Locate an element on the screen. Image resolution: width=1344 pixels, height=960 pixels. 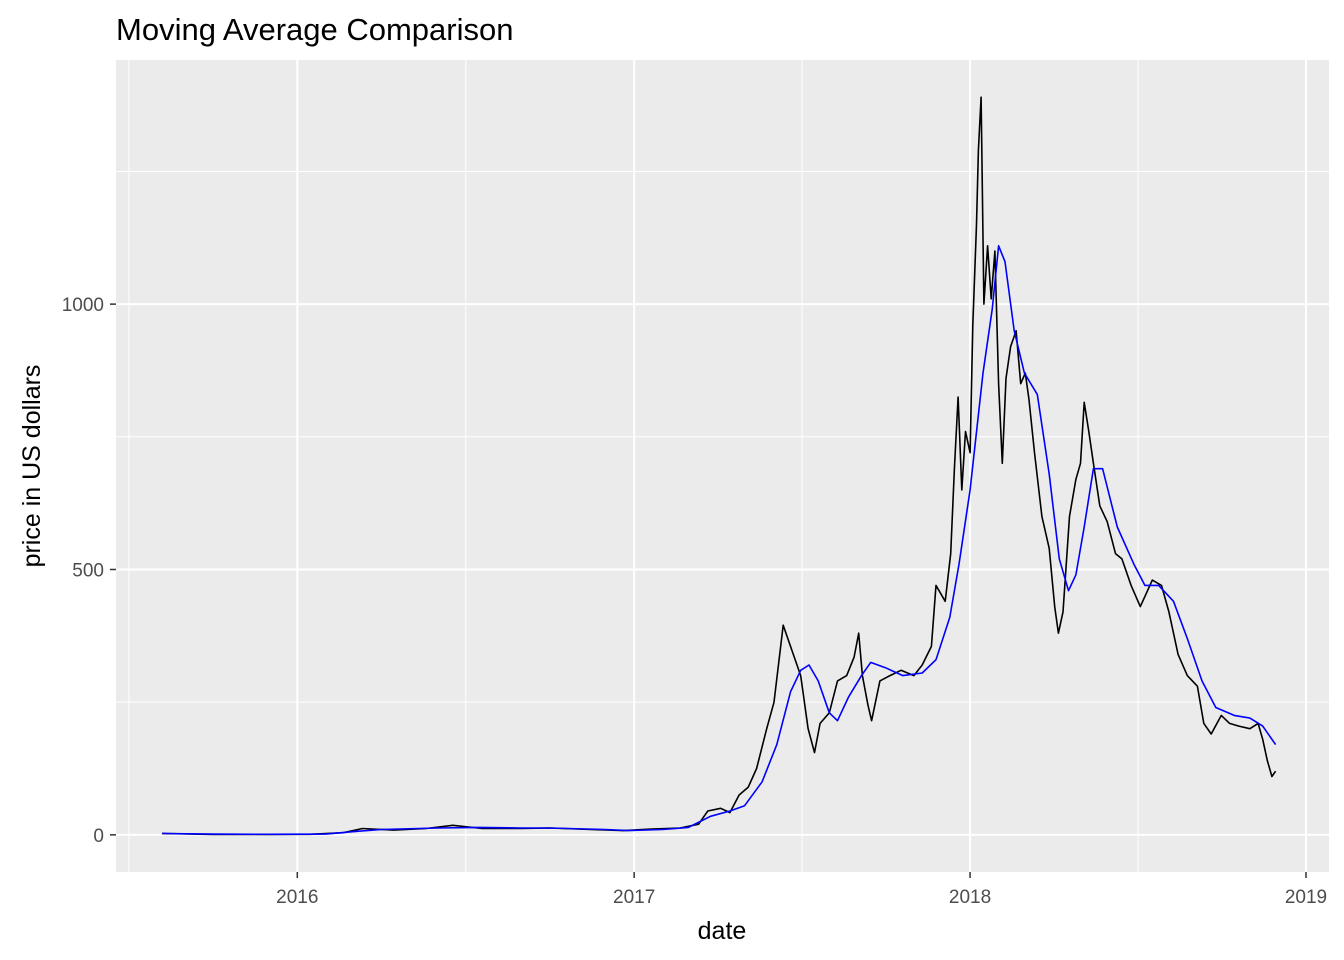
y-tick-label: 0 is located at coordinates (98, 836).